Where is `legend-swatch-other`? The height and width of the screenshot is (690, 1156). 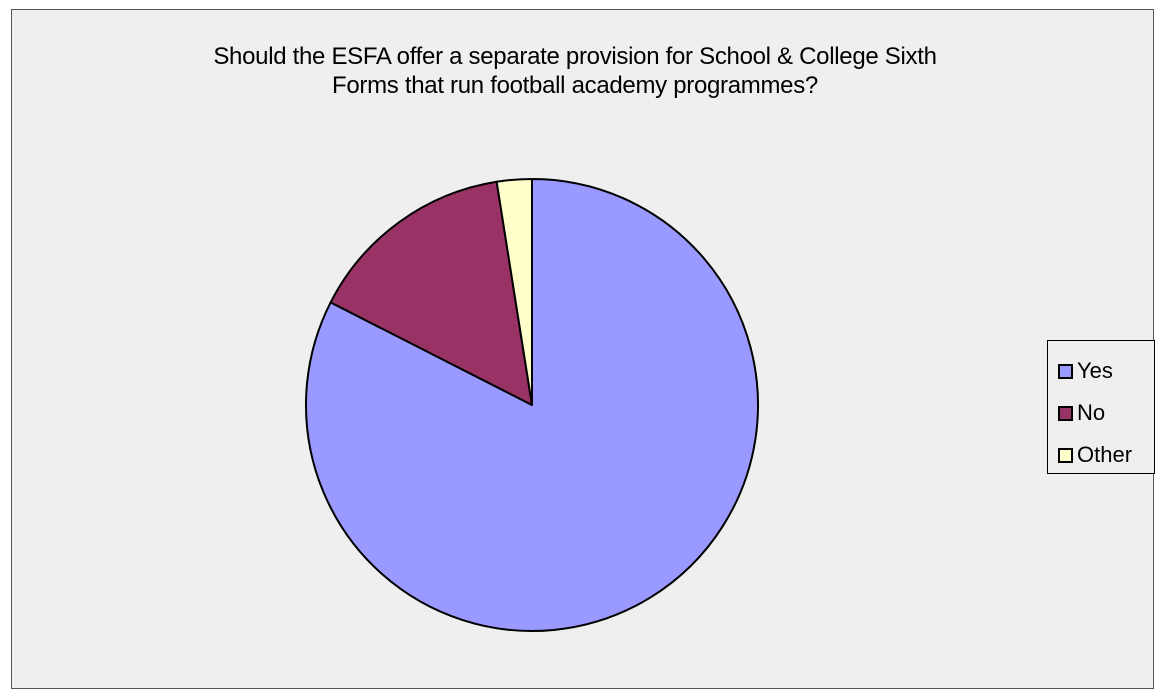
legend-swatch-other is located at coordinates (1065, 455).